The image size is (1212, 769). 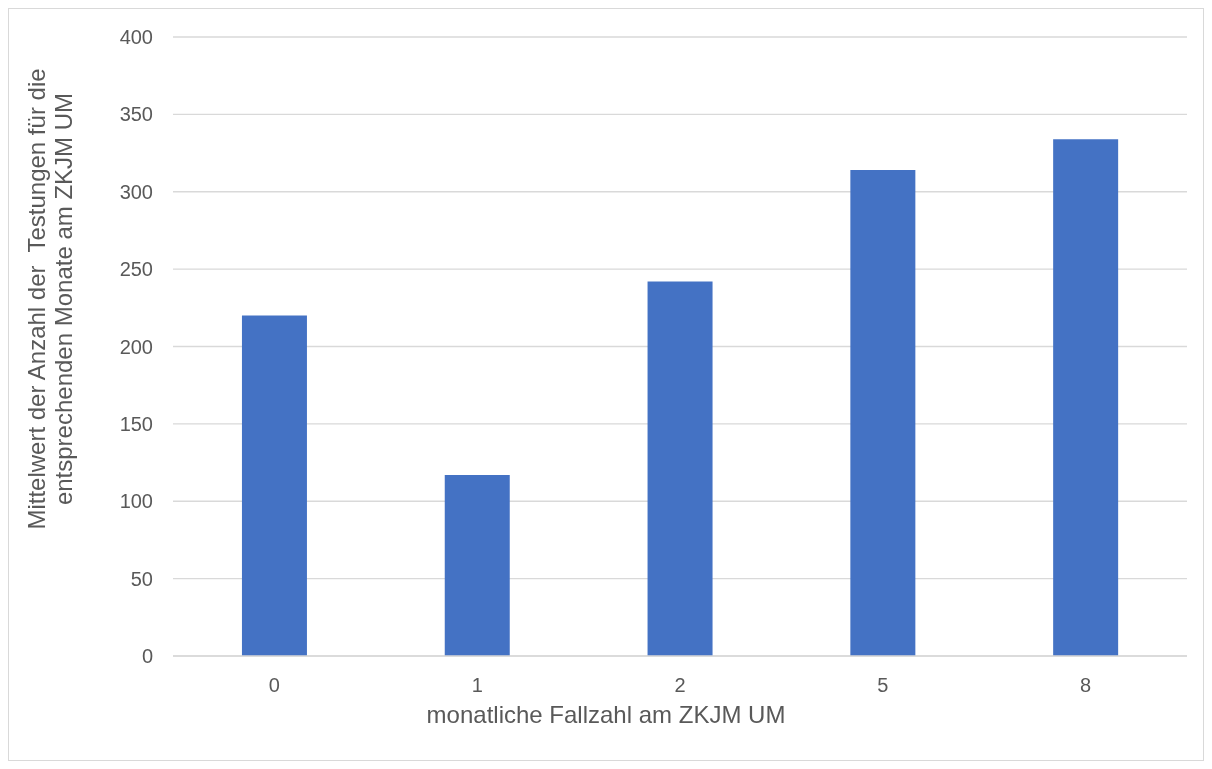 What do you see at coordinates (477, 685) in the screenshot?
I see `x-tick-label: 1` at bounding box center [477, 685].